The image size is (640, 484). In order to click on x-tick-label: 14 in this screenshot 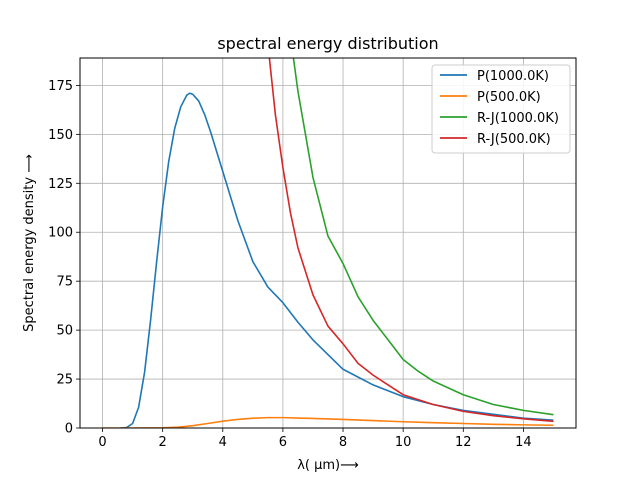, I will do `click(523, 442)`.